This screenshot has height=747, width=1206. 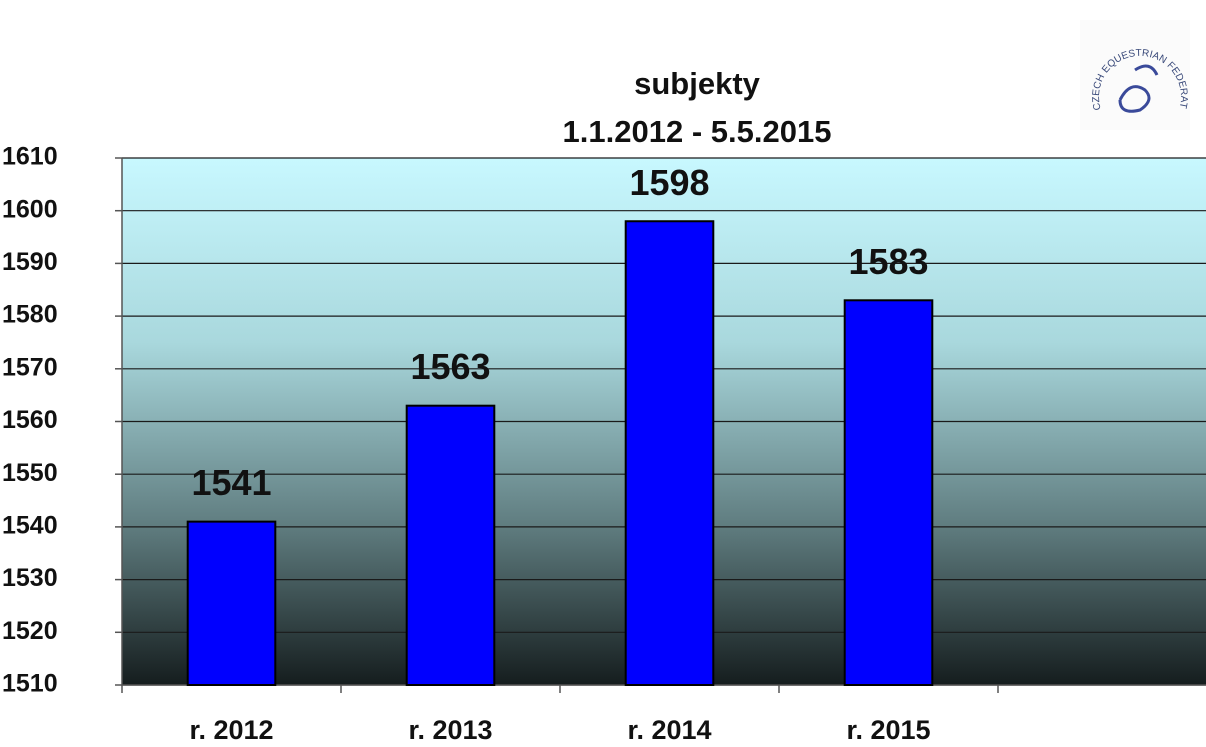 I want to click on y-tick-label: 1600, so click(x=30, y=209).